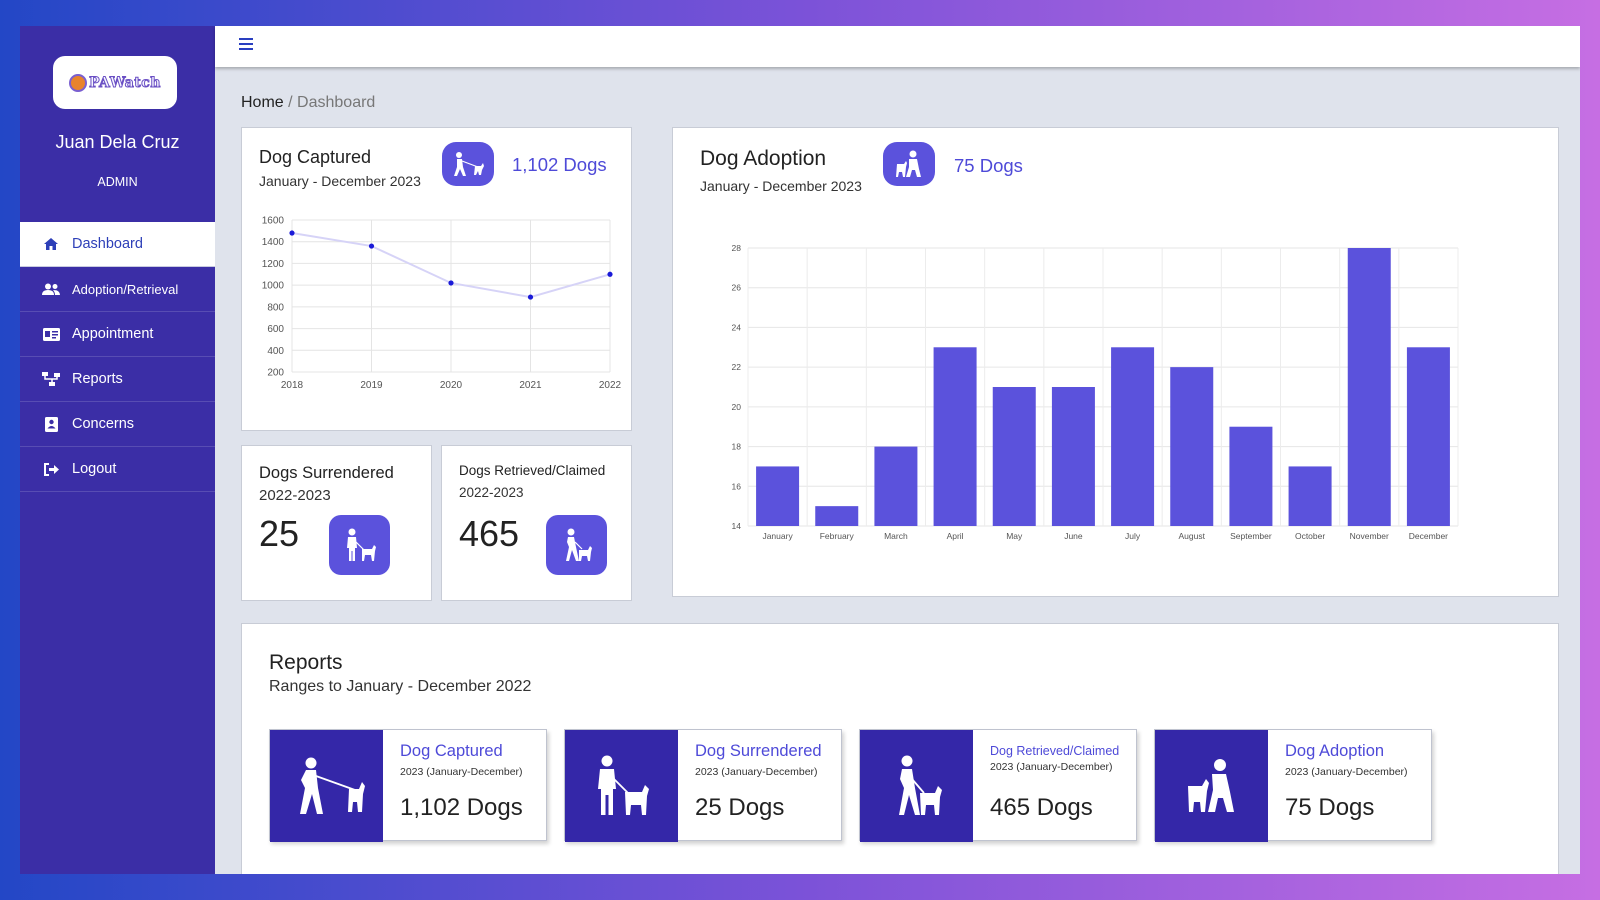 This screenshot has width=1600, height=900. Describe the element at coordinates (97, 379) in the screenshot. I see `sidebar-item-label: Reports` at that location.